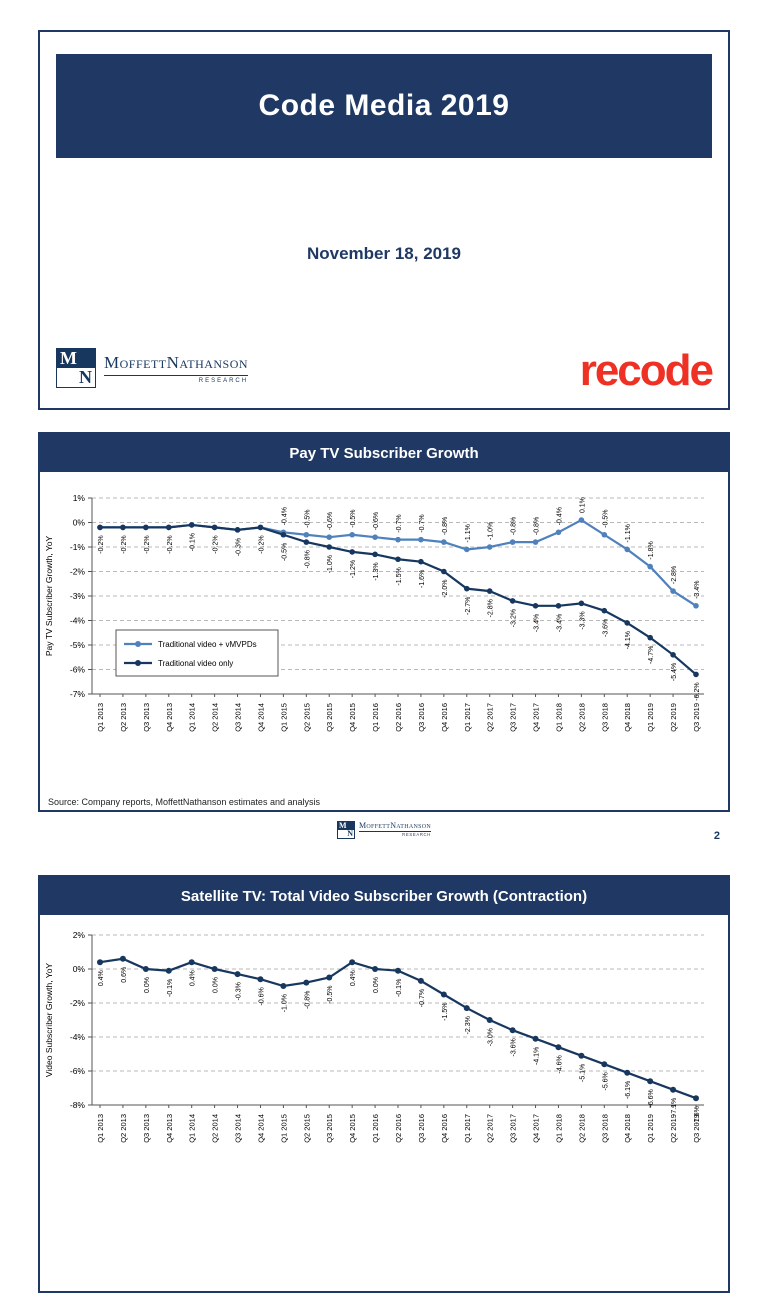 The width and height of the screenshot is (768, 1295). I want to click on svg-text: -1.1%, so click(628, 533).